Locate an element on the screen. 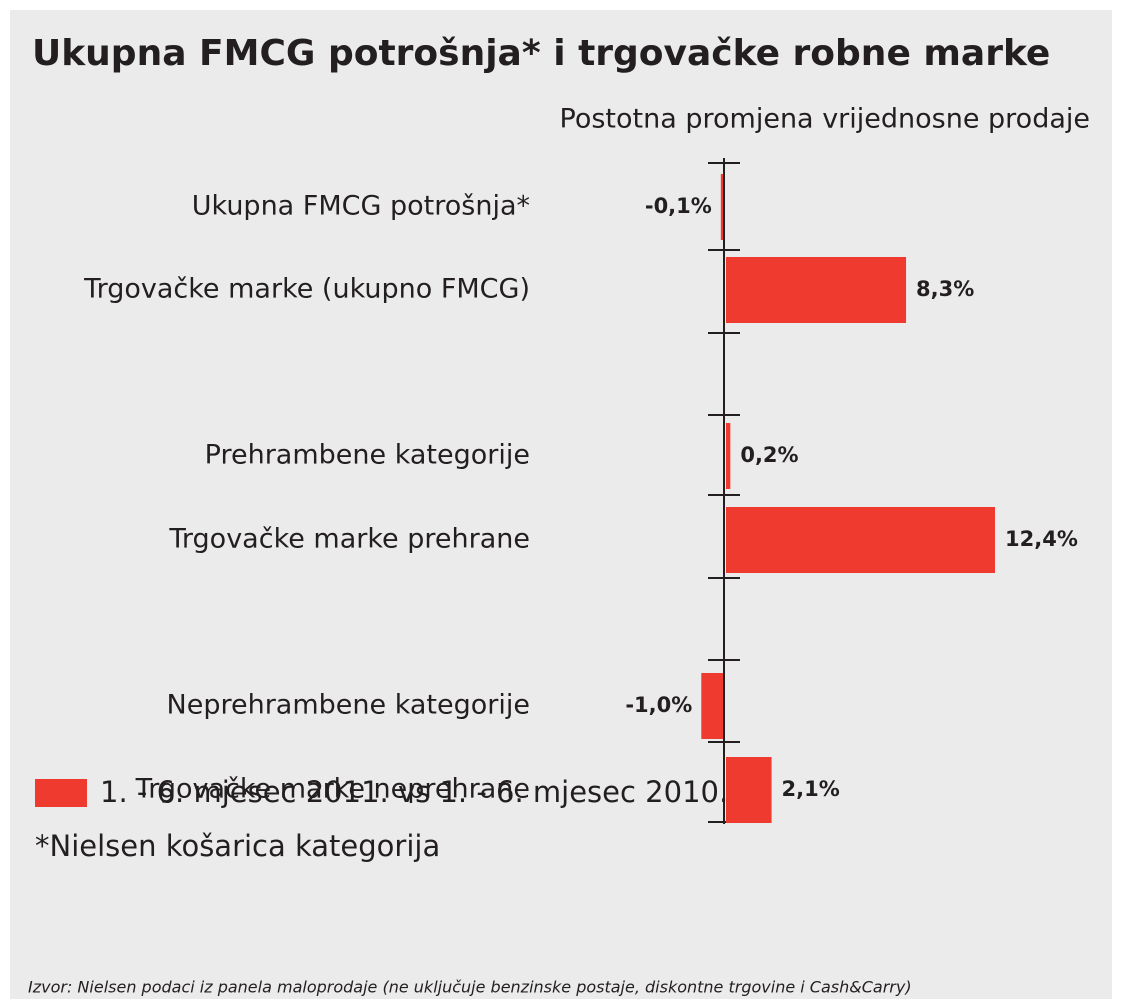 This screenshot has height=999, width=1122. category-label: Ukupna FMCG potrošnja* is located at coordinates (361, 206).